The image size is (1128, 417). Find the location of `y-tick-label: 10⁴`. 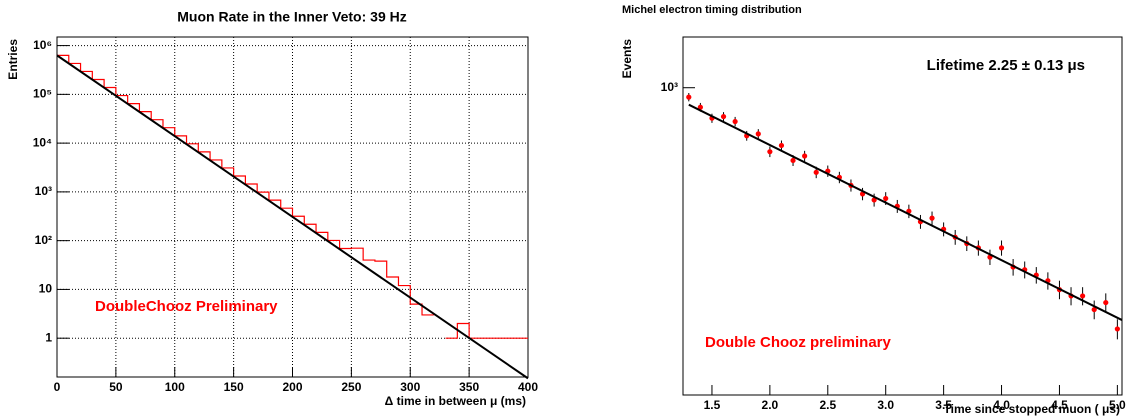

y-tick-label: 10⁴ is located at coordinates (42, 142).